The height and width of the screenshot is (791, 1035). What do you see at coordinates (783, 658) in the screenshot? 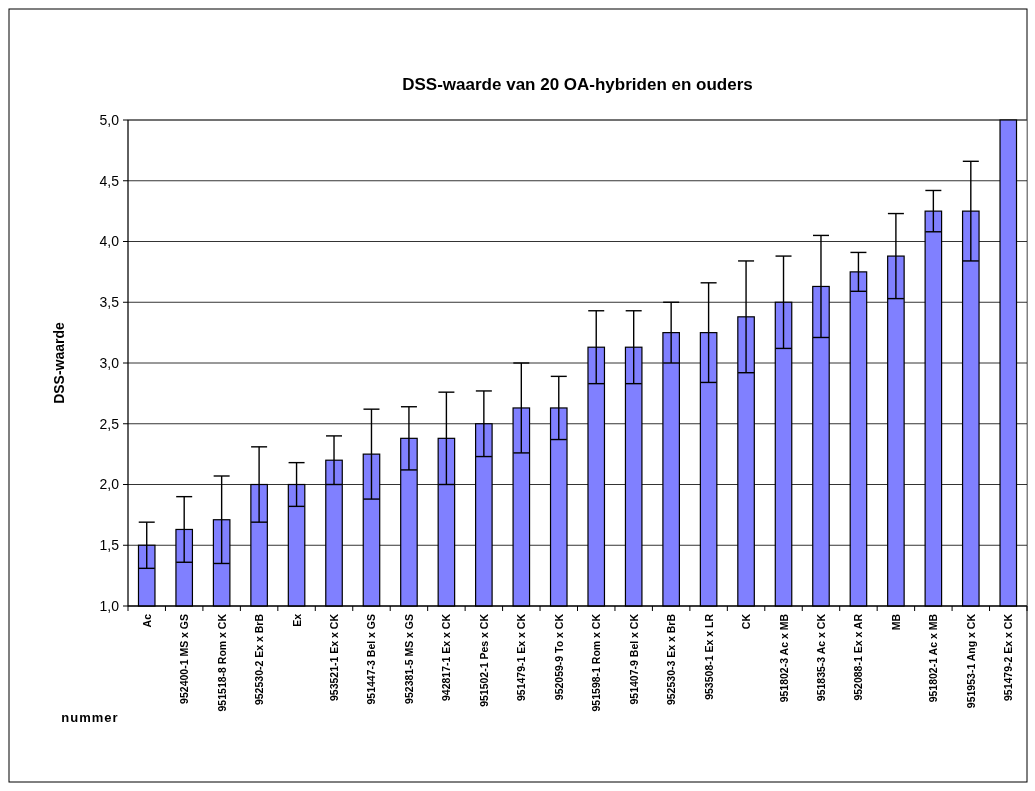
I see `x-tick-label: 951802-3 Ac x MB` at bounding box center [783, 658].